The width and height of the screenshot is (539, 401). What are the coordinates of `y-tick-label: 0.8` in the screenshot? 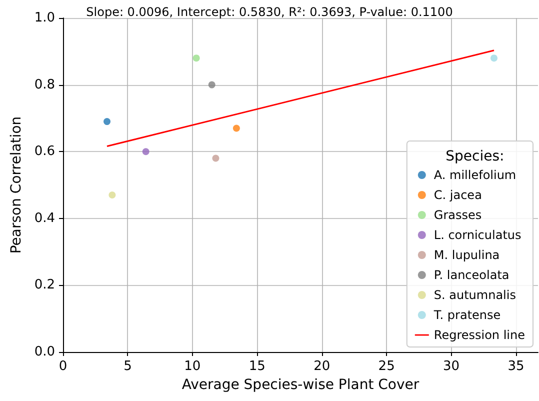 It's located at (44, 84).